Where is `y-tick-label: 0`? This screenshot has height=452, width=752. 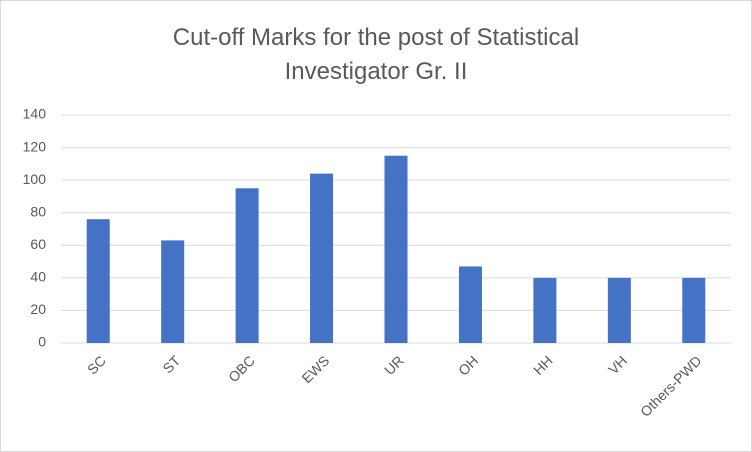 y-tick-label: 0 is located at coordinates (42, 342).